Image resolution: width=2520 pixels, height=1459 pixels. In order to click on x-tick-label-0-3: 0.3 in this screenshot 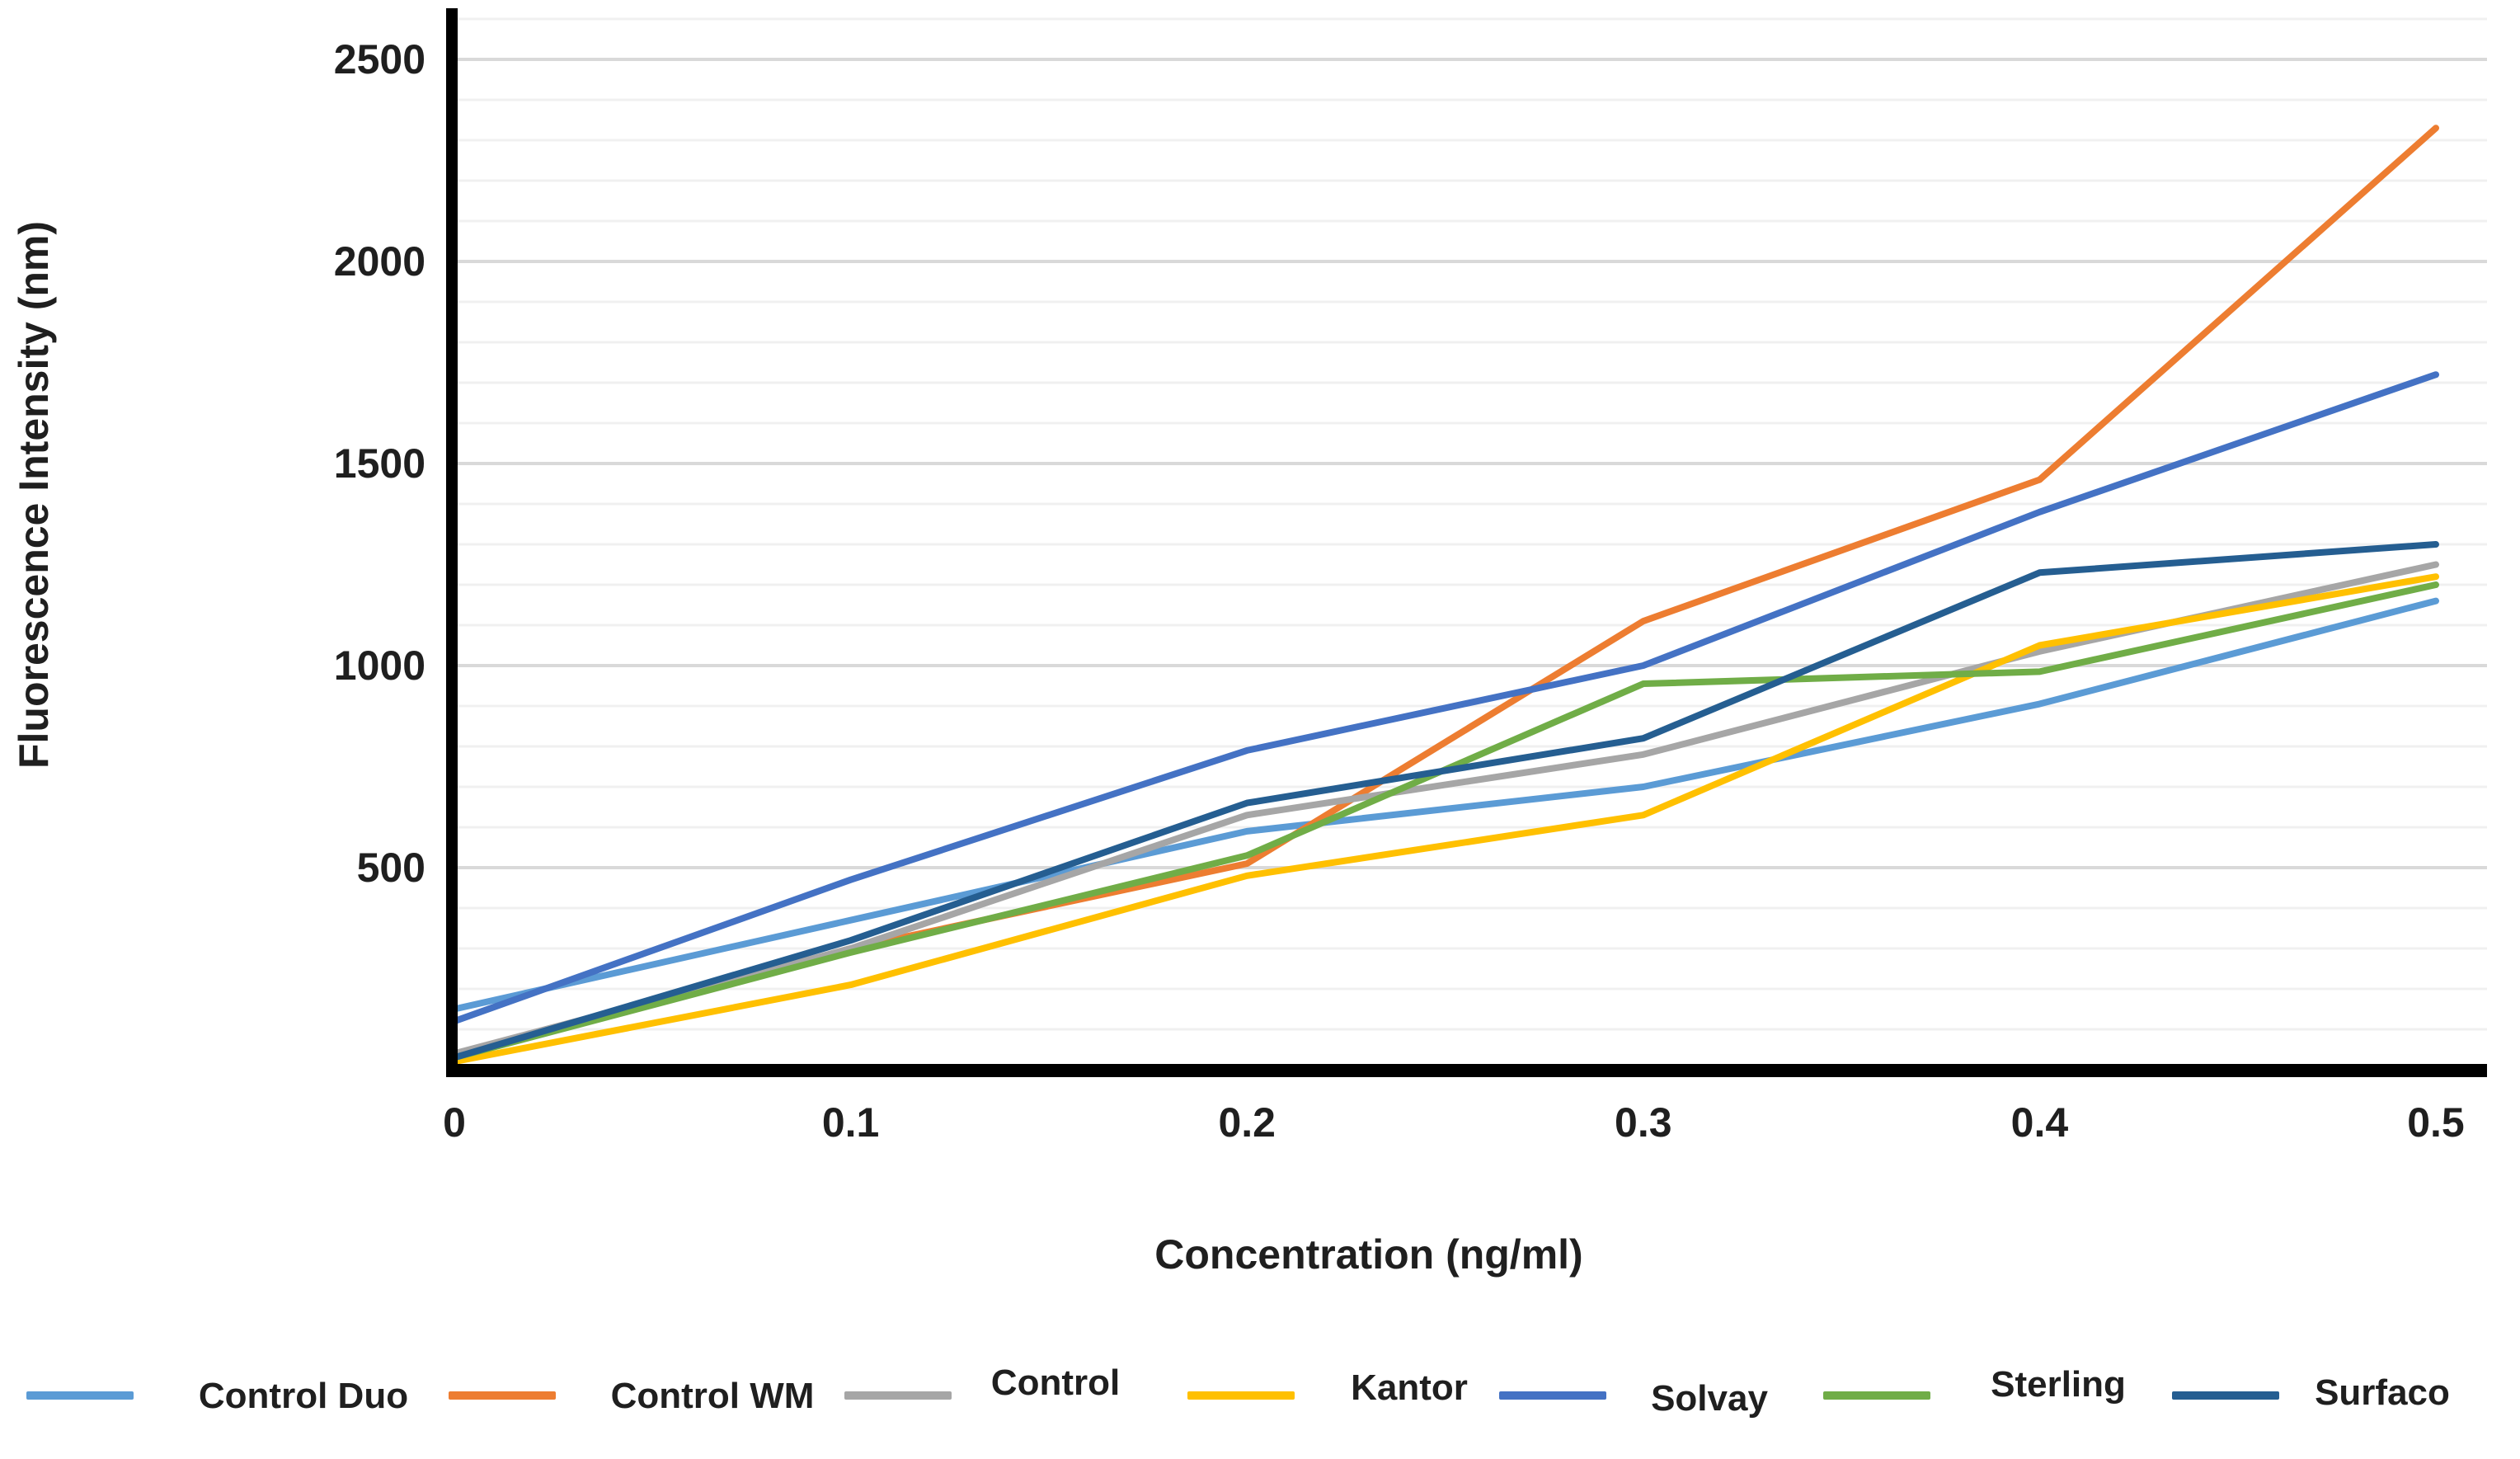, I will do `click(1643, 1122)`.